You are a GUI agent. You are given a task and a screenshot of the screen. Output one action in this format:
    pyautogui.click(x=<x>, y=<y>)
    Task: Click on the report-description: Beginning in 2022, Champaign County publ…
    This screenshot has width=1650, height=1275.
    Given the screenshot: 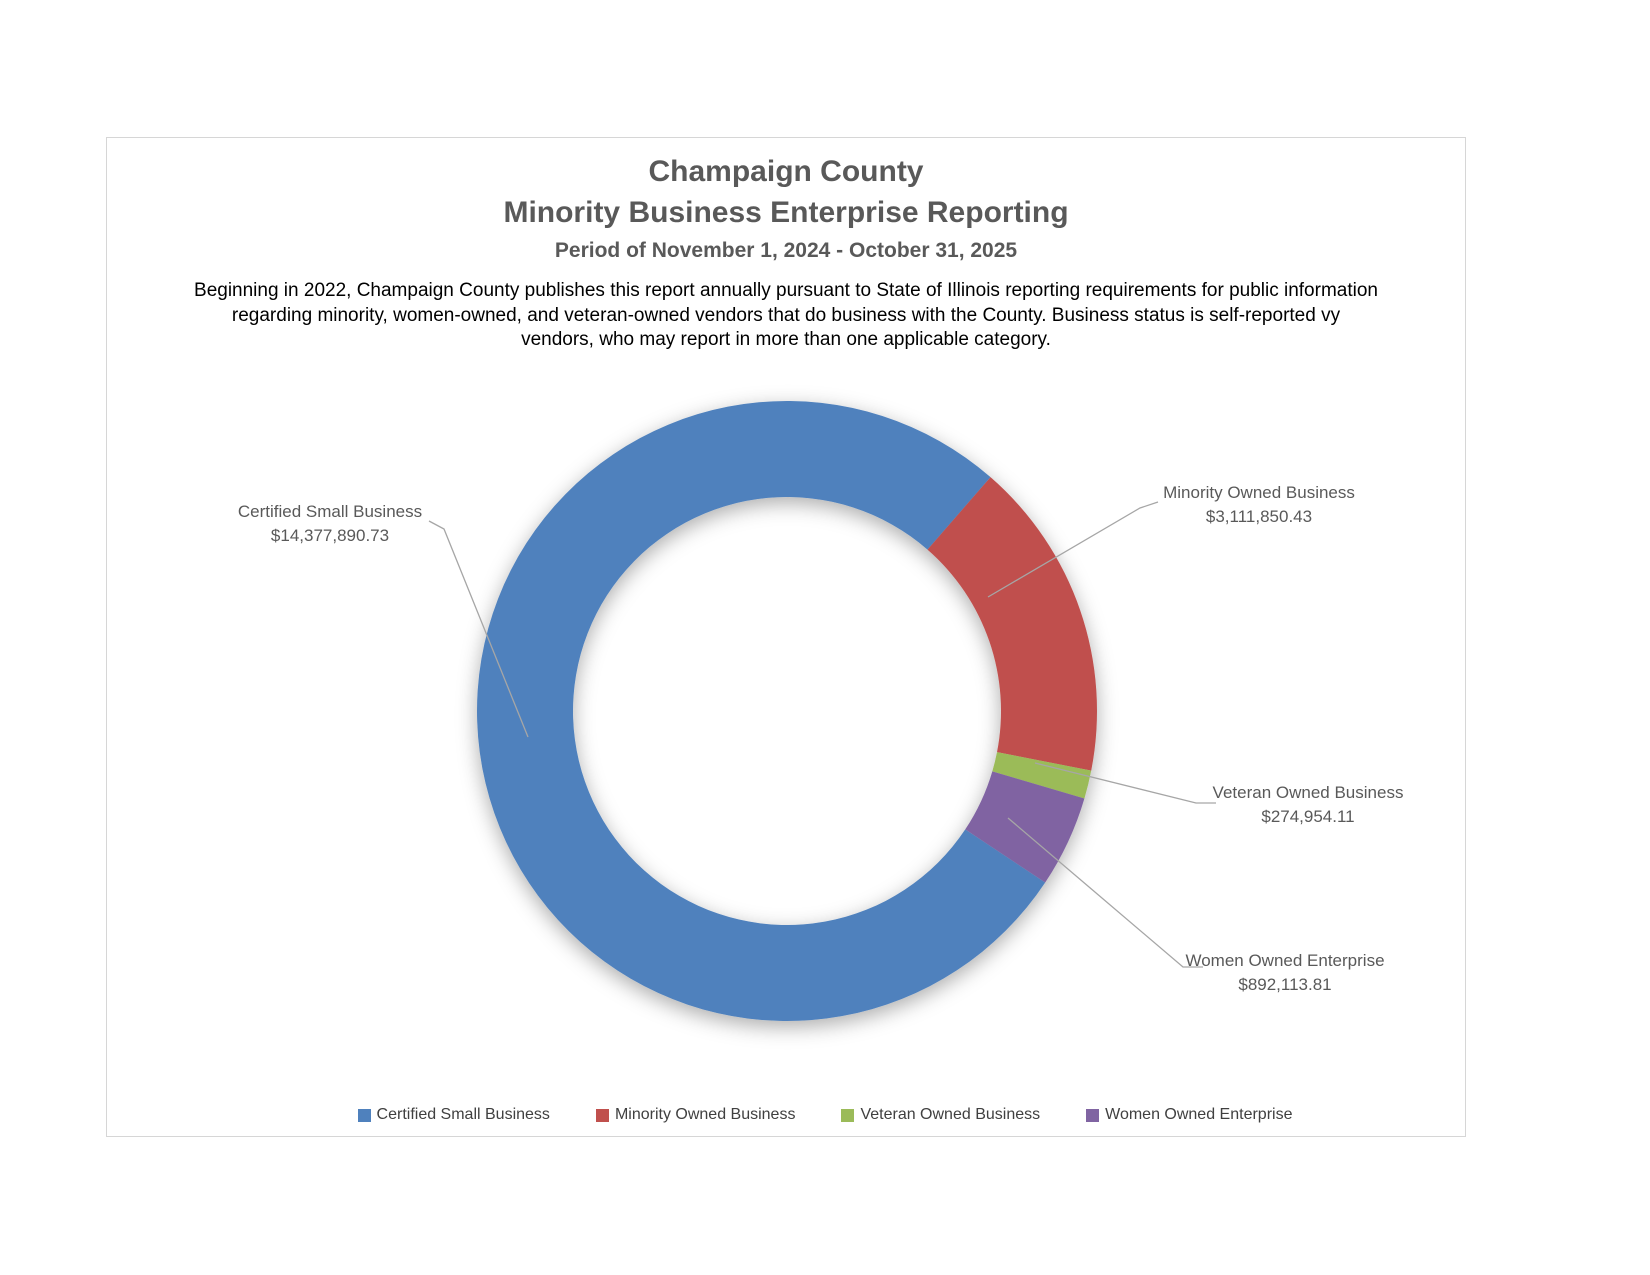 What is the action you would take?
    pyautogui.click(x=786, y=315)
    